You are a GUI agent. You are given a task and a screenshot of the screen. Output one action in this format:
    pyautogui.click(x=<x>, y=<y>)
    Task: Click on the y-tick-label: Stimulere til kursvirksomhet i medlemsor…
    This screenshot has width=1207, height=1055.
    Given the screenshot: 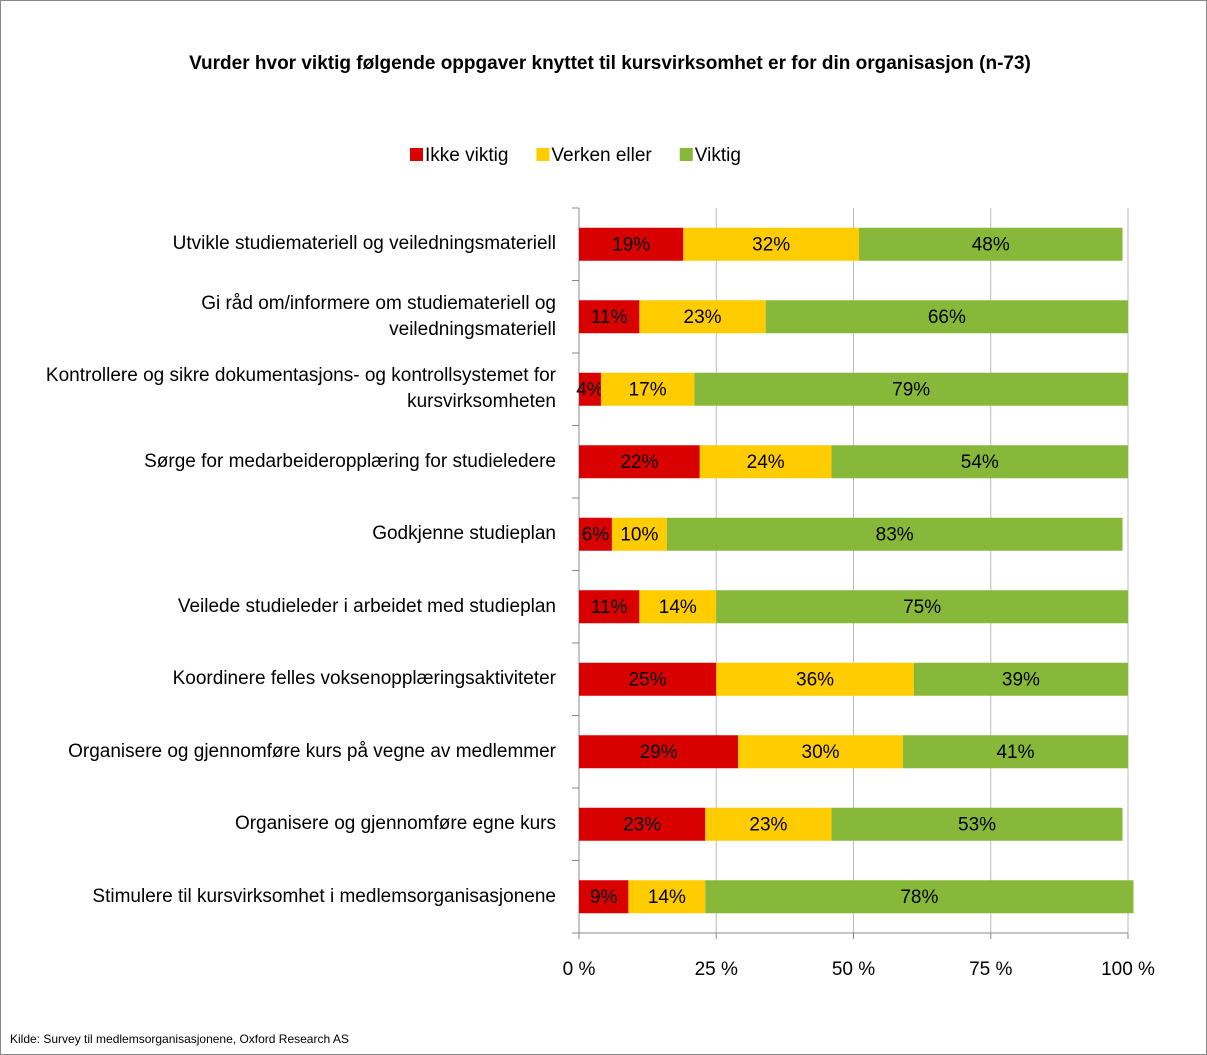 What is the action you would take?
    pyautogui.click(x=324, y=896)
    